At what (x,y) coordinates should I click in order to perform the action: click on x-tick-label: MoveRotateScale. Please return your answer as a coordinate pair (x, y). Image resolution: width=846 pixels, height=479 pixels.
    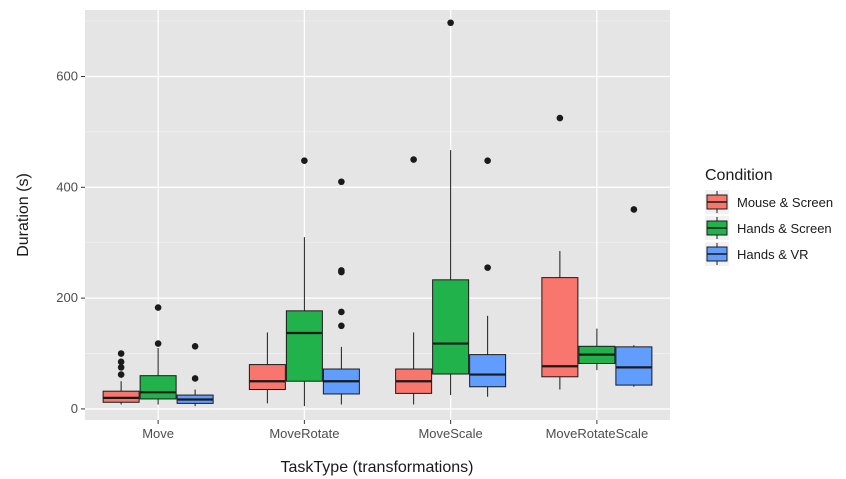
    Looking at the image, I should click on (597, 433).